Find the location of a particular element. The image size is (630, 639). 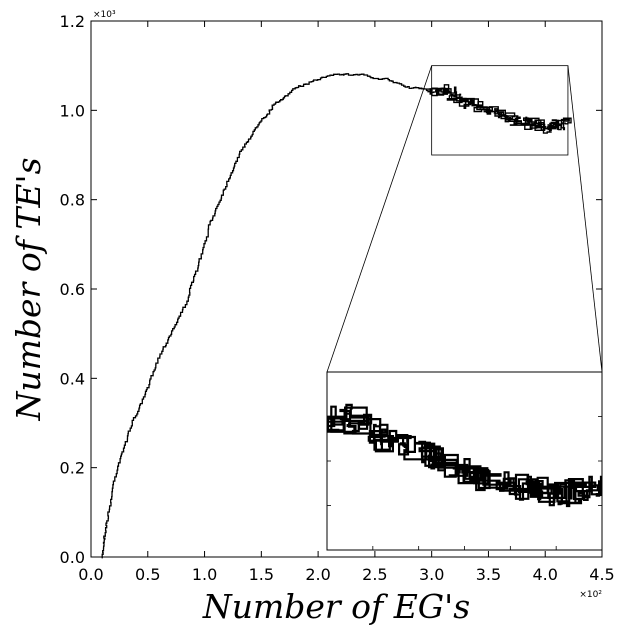

x-tick-label: 0.5 is located at coordinates (147, 574).